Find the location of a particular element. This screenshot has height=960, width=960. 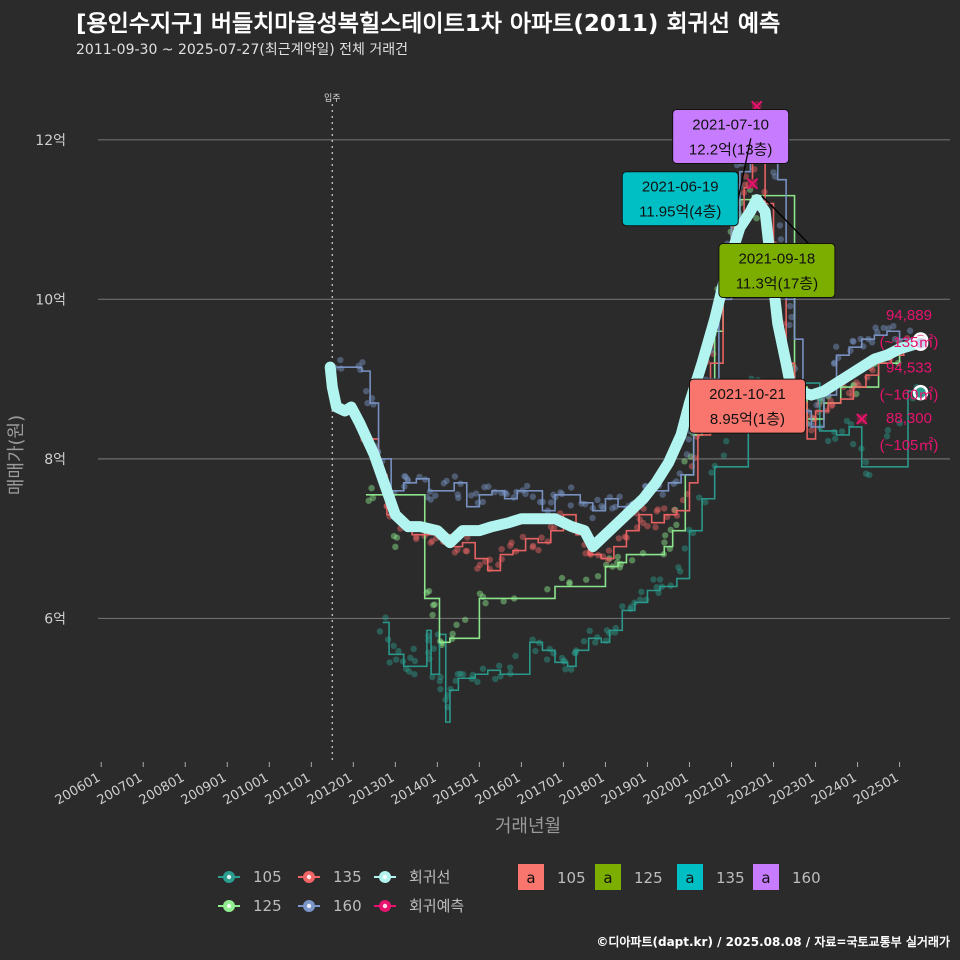

x-tick-label: 200601 is located at coordinates (78, 789).